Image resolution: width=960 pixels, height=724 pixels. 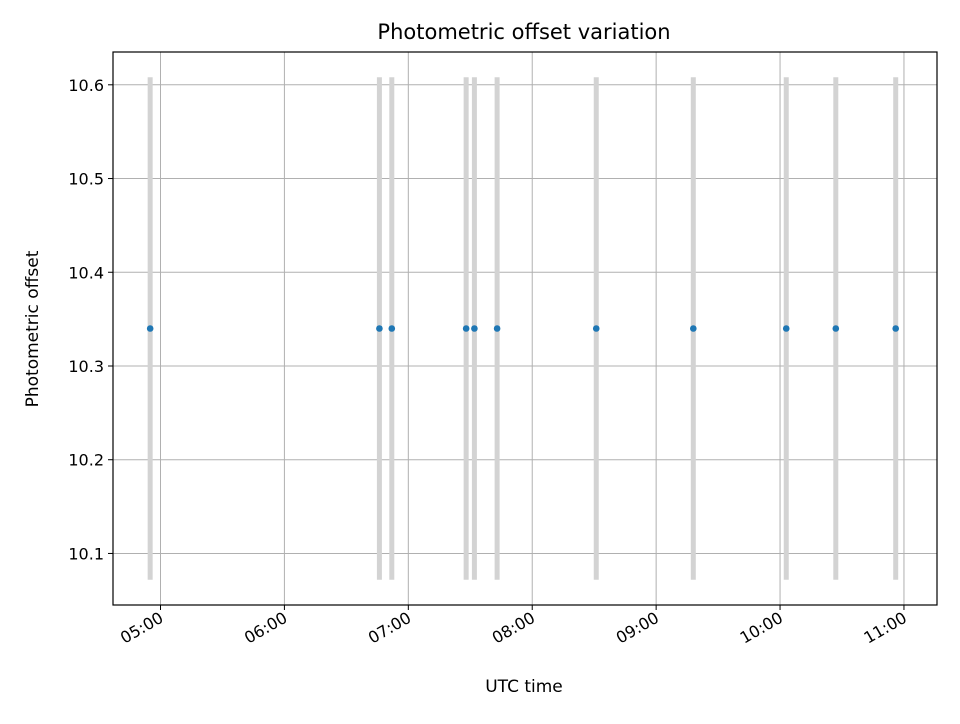 What do you see at coordinates (141, 628) in the screenshot?
I see `x-tick-label: 05:00` at bounding box center [141, 628].